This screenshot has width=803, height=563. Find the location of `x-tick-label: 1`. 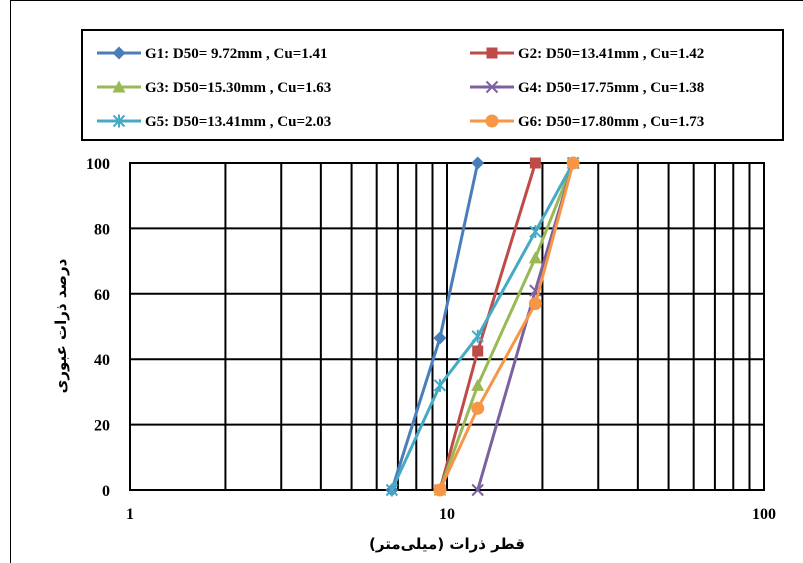

x-tick-label: 1 is located at coordinates (130, 514).